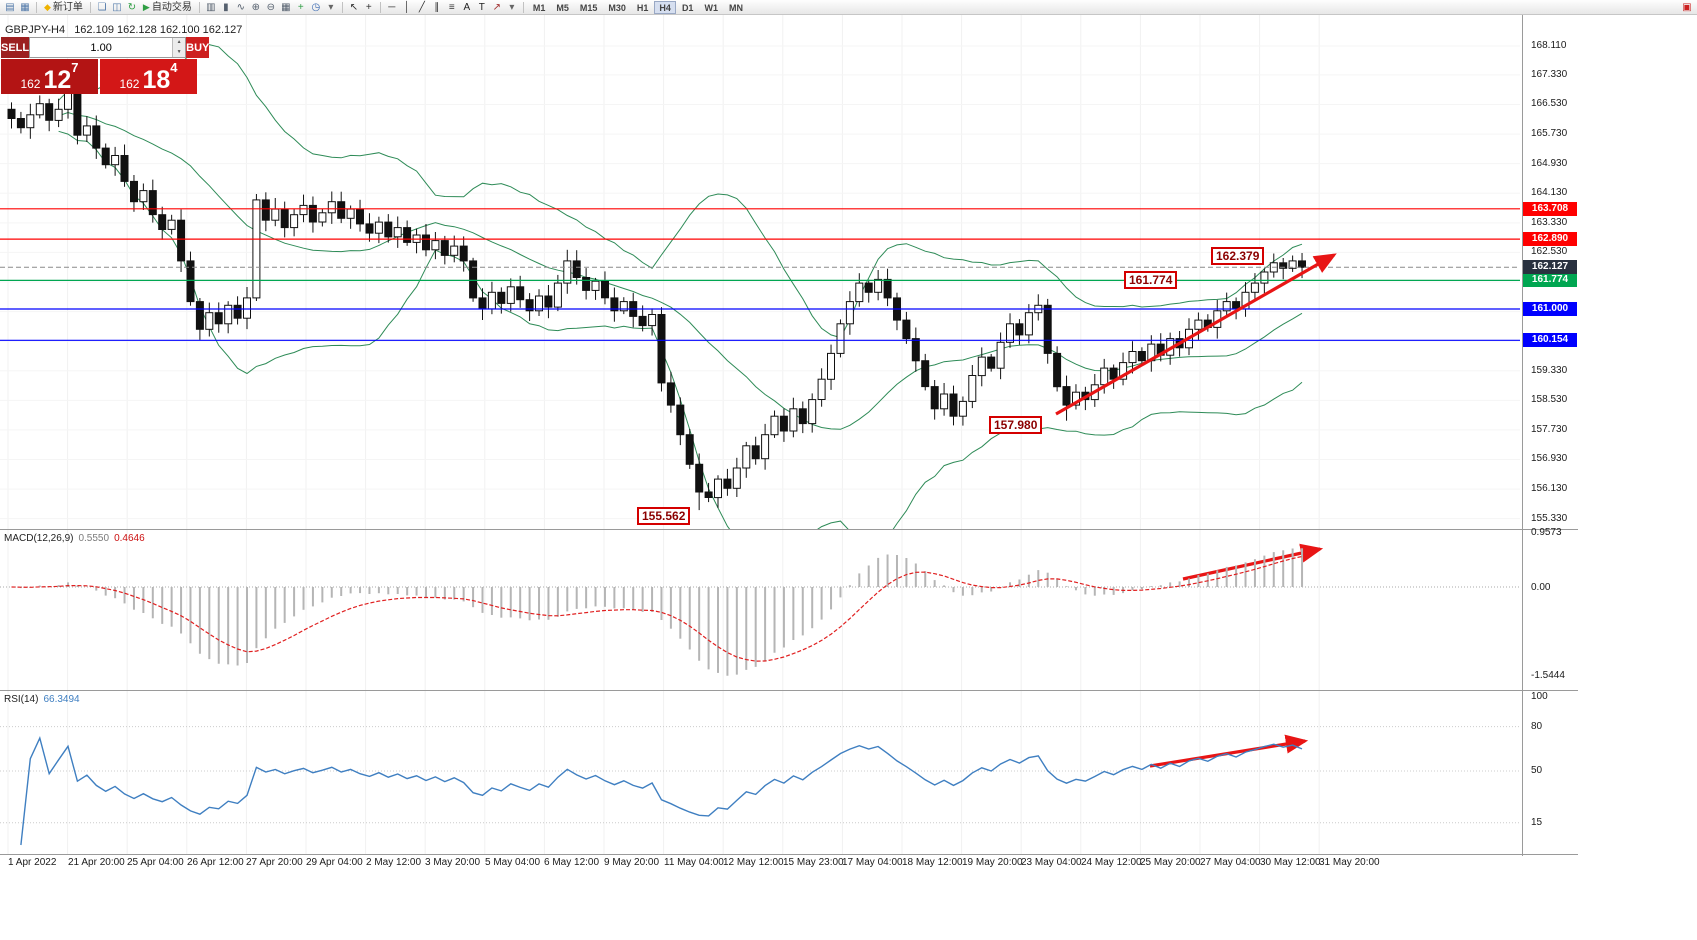 This screenshot has width=1697, height=940. I want to click on price-axis-label: 158.530, so click(1549, 399).